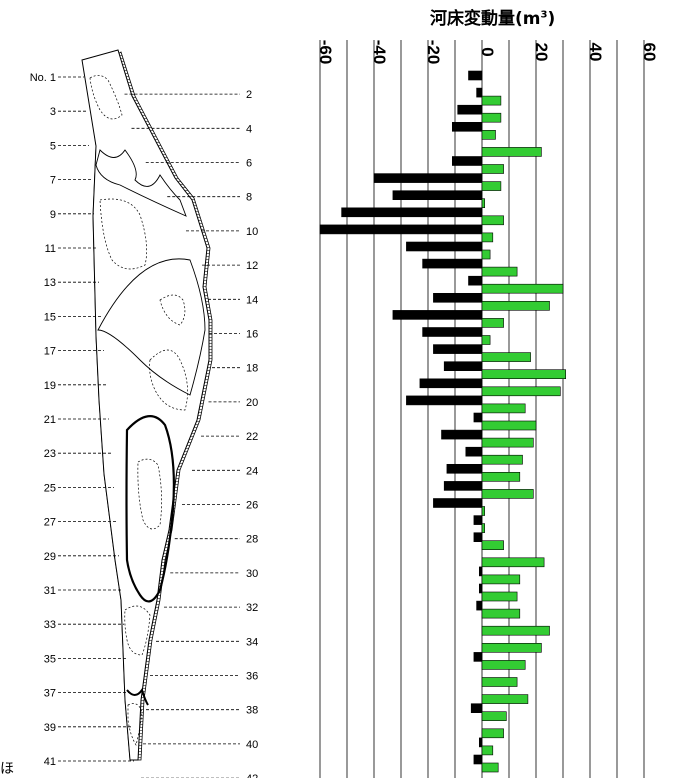  I want to click on x-tick-label: -60, so click(325, 52).